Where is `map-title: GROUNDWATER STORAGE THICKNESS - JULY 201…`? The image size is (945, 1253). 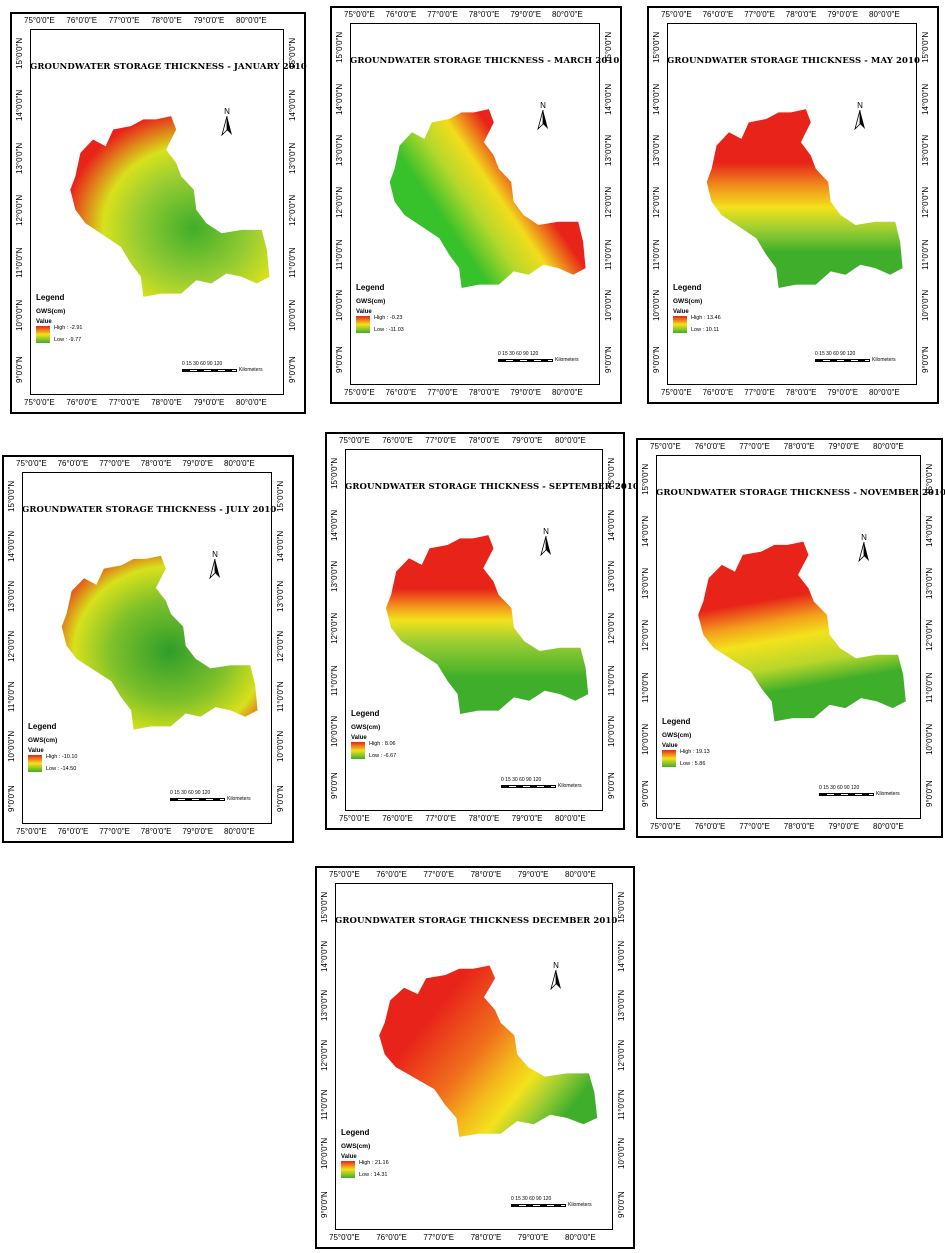
map-title: GROUNDWATER STORAGE THICKNESS - JULY 201… is located at coordinates (149, 510).